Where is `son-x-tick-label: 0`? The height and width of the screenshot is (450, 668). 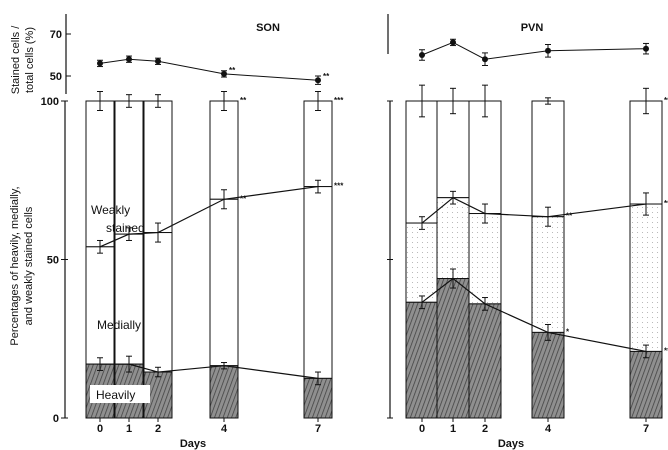
son-x-tick-label: 0 is located at coordinates (100, 429).